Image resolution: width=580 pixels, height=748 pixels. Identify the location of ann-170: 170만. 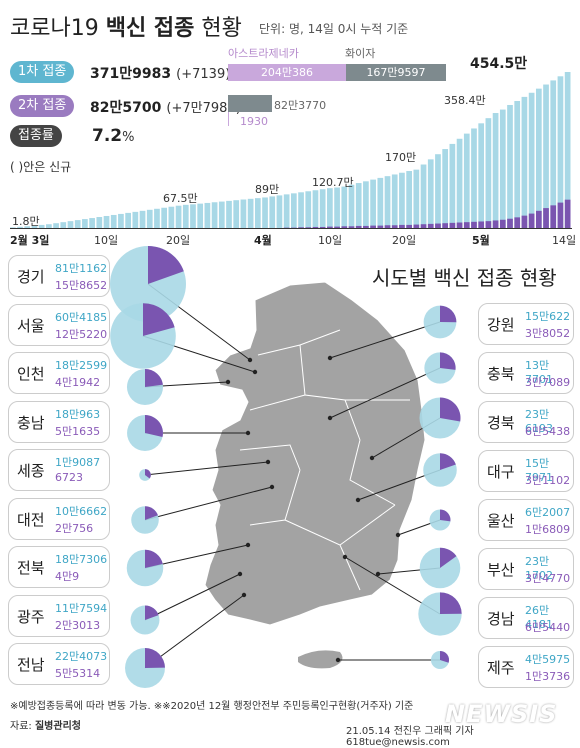
(400, 157).